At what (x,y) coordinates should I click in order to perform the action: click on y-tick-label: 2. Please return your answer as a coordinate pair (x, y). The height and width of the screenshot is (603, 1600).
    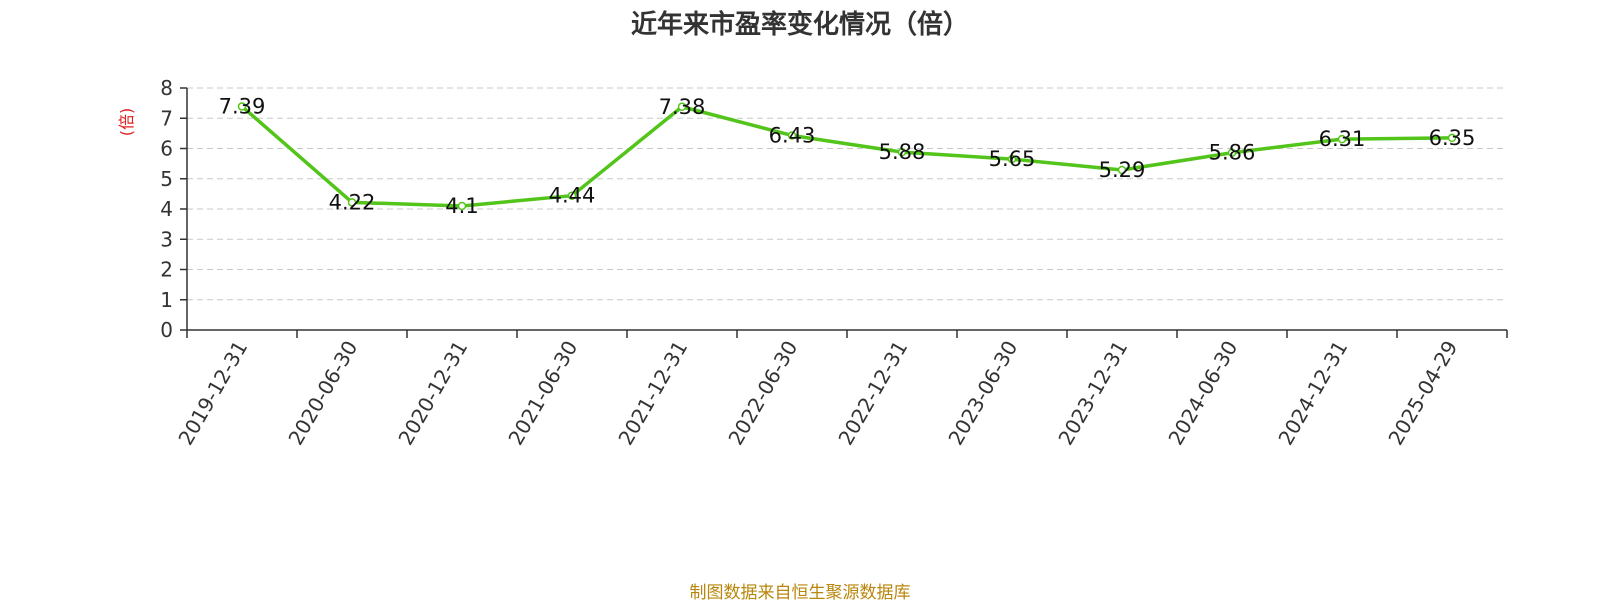
    Looking at the image, I should click on (166, 270).